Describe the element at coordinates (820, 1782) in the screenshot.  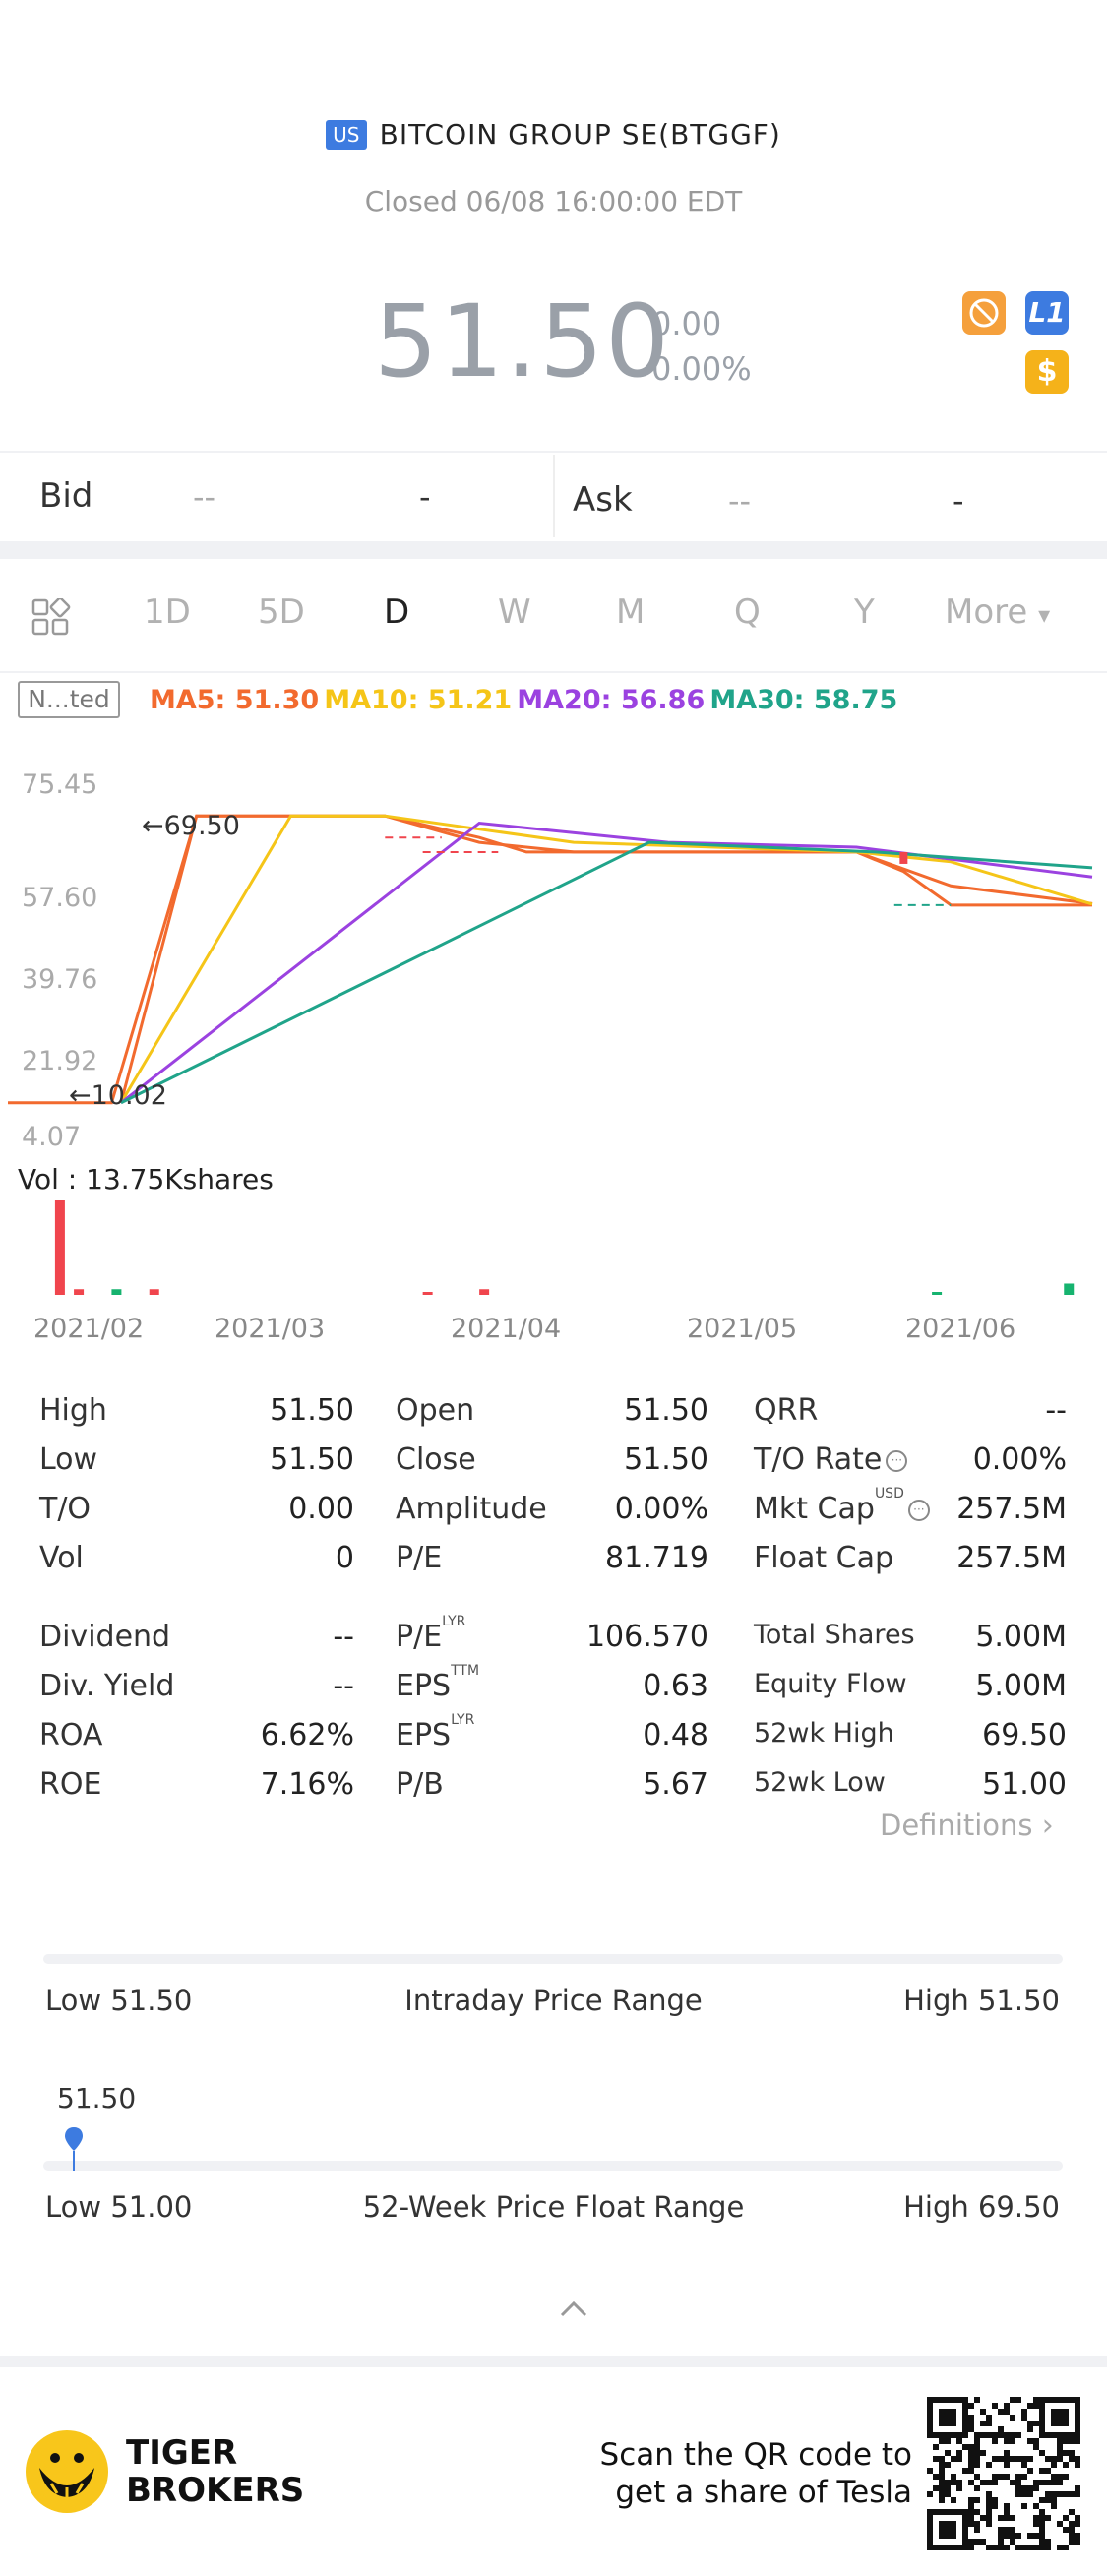
I see `stat-label: 52wk Low` at that location.